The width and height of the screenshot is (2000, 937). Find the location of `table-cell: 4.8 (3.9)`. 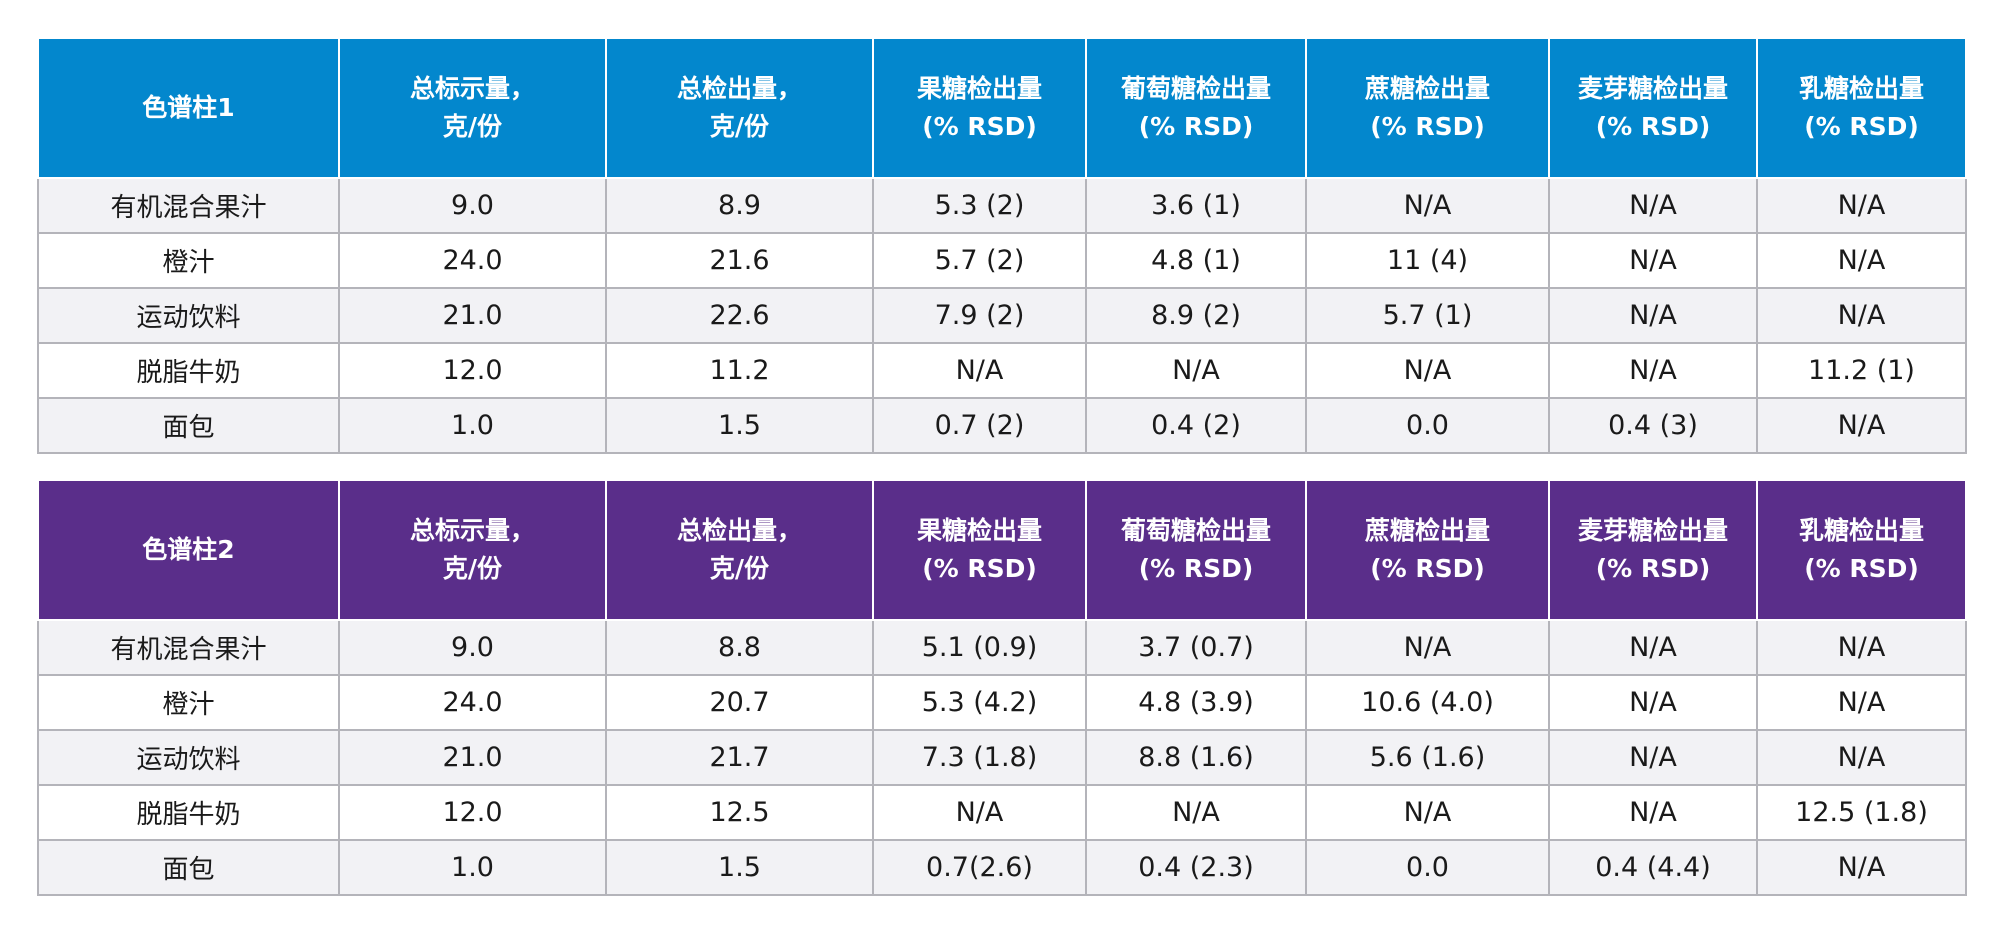

table-cell: 4.8 (3.9) is located at coordinates (1196, 702).